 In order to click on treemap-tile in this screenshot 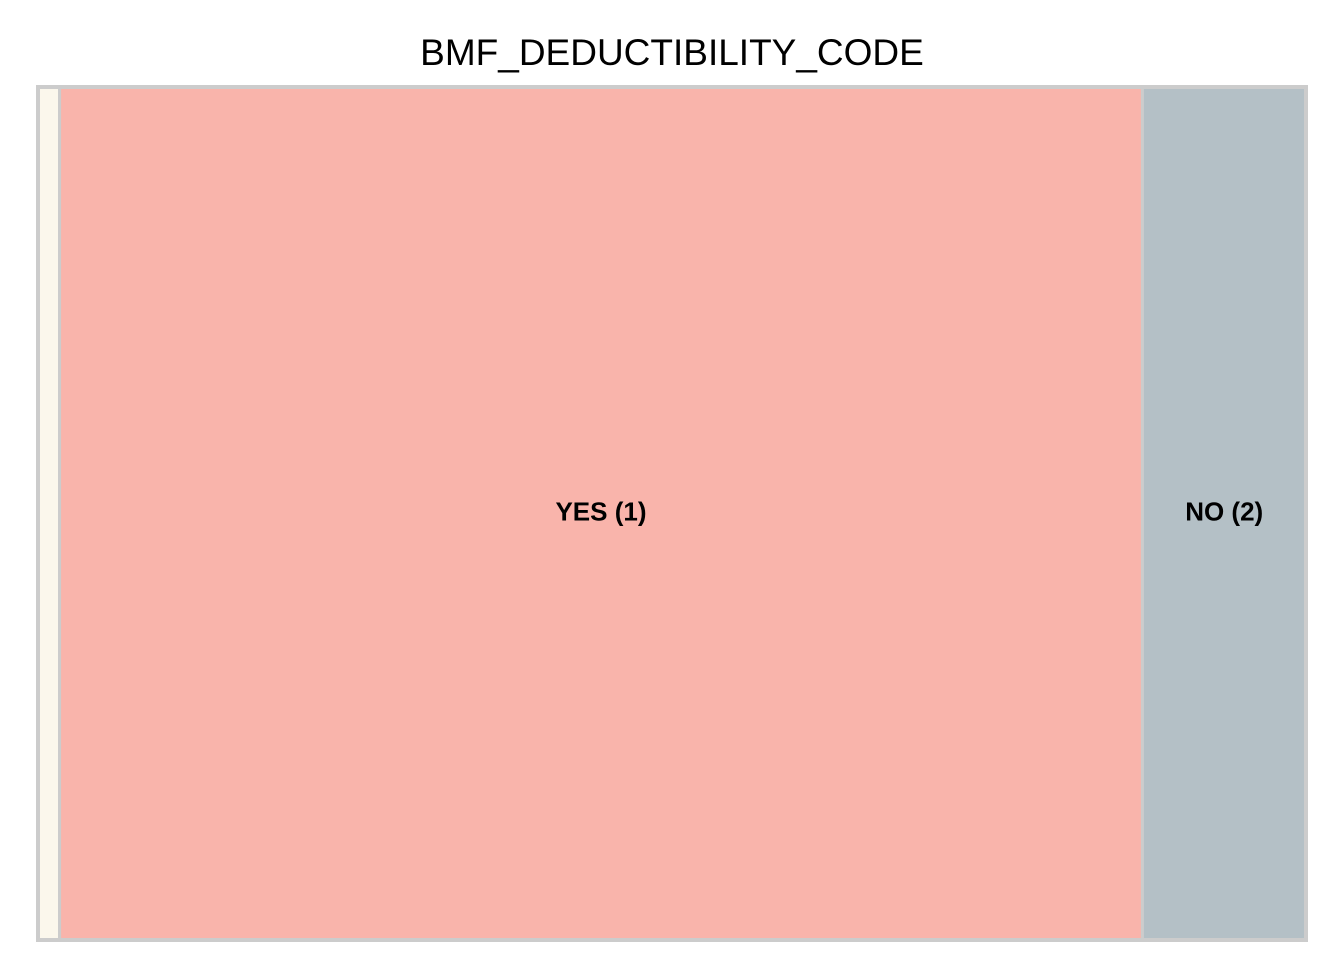, I will do `click(49, 513)`.